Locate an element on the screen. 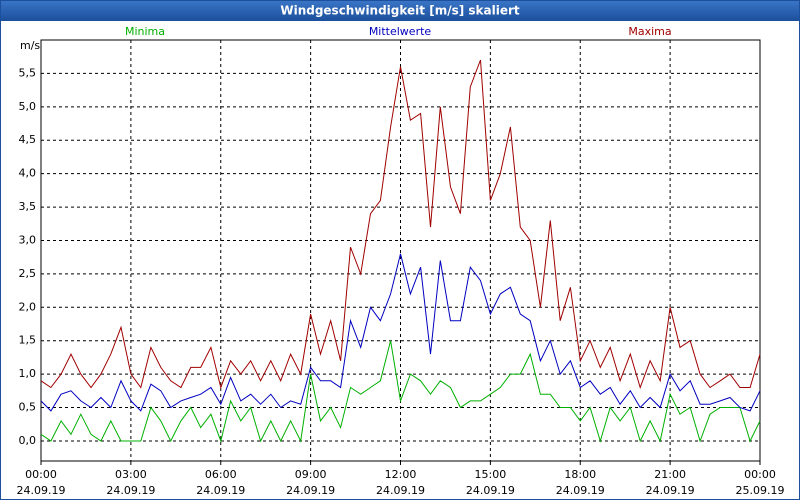  x-tick-label: 03:00 is located at coordinates (131, 474).